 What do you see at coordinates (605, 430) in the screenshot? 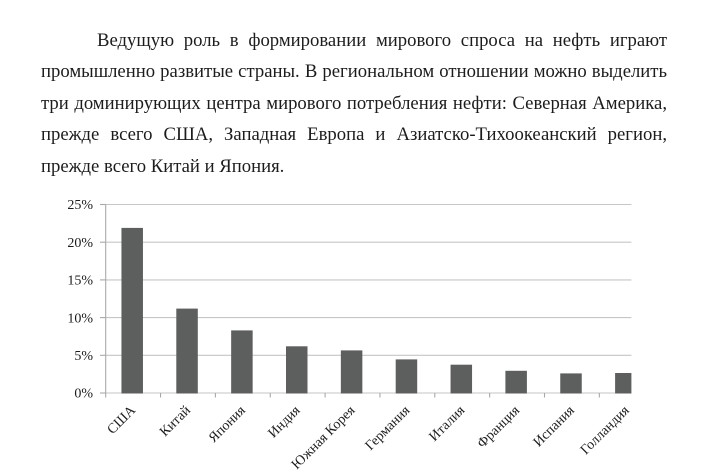
I see `svg-text: Голландия` at bounding box center [605, 430].